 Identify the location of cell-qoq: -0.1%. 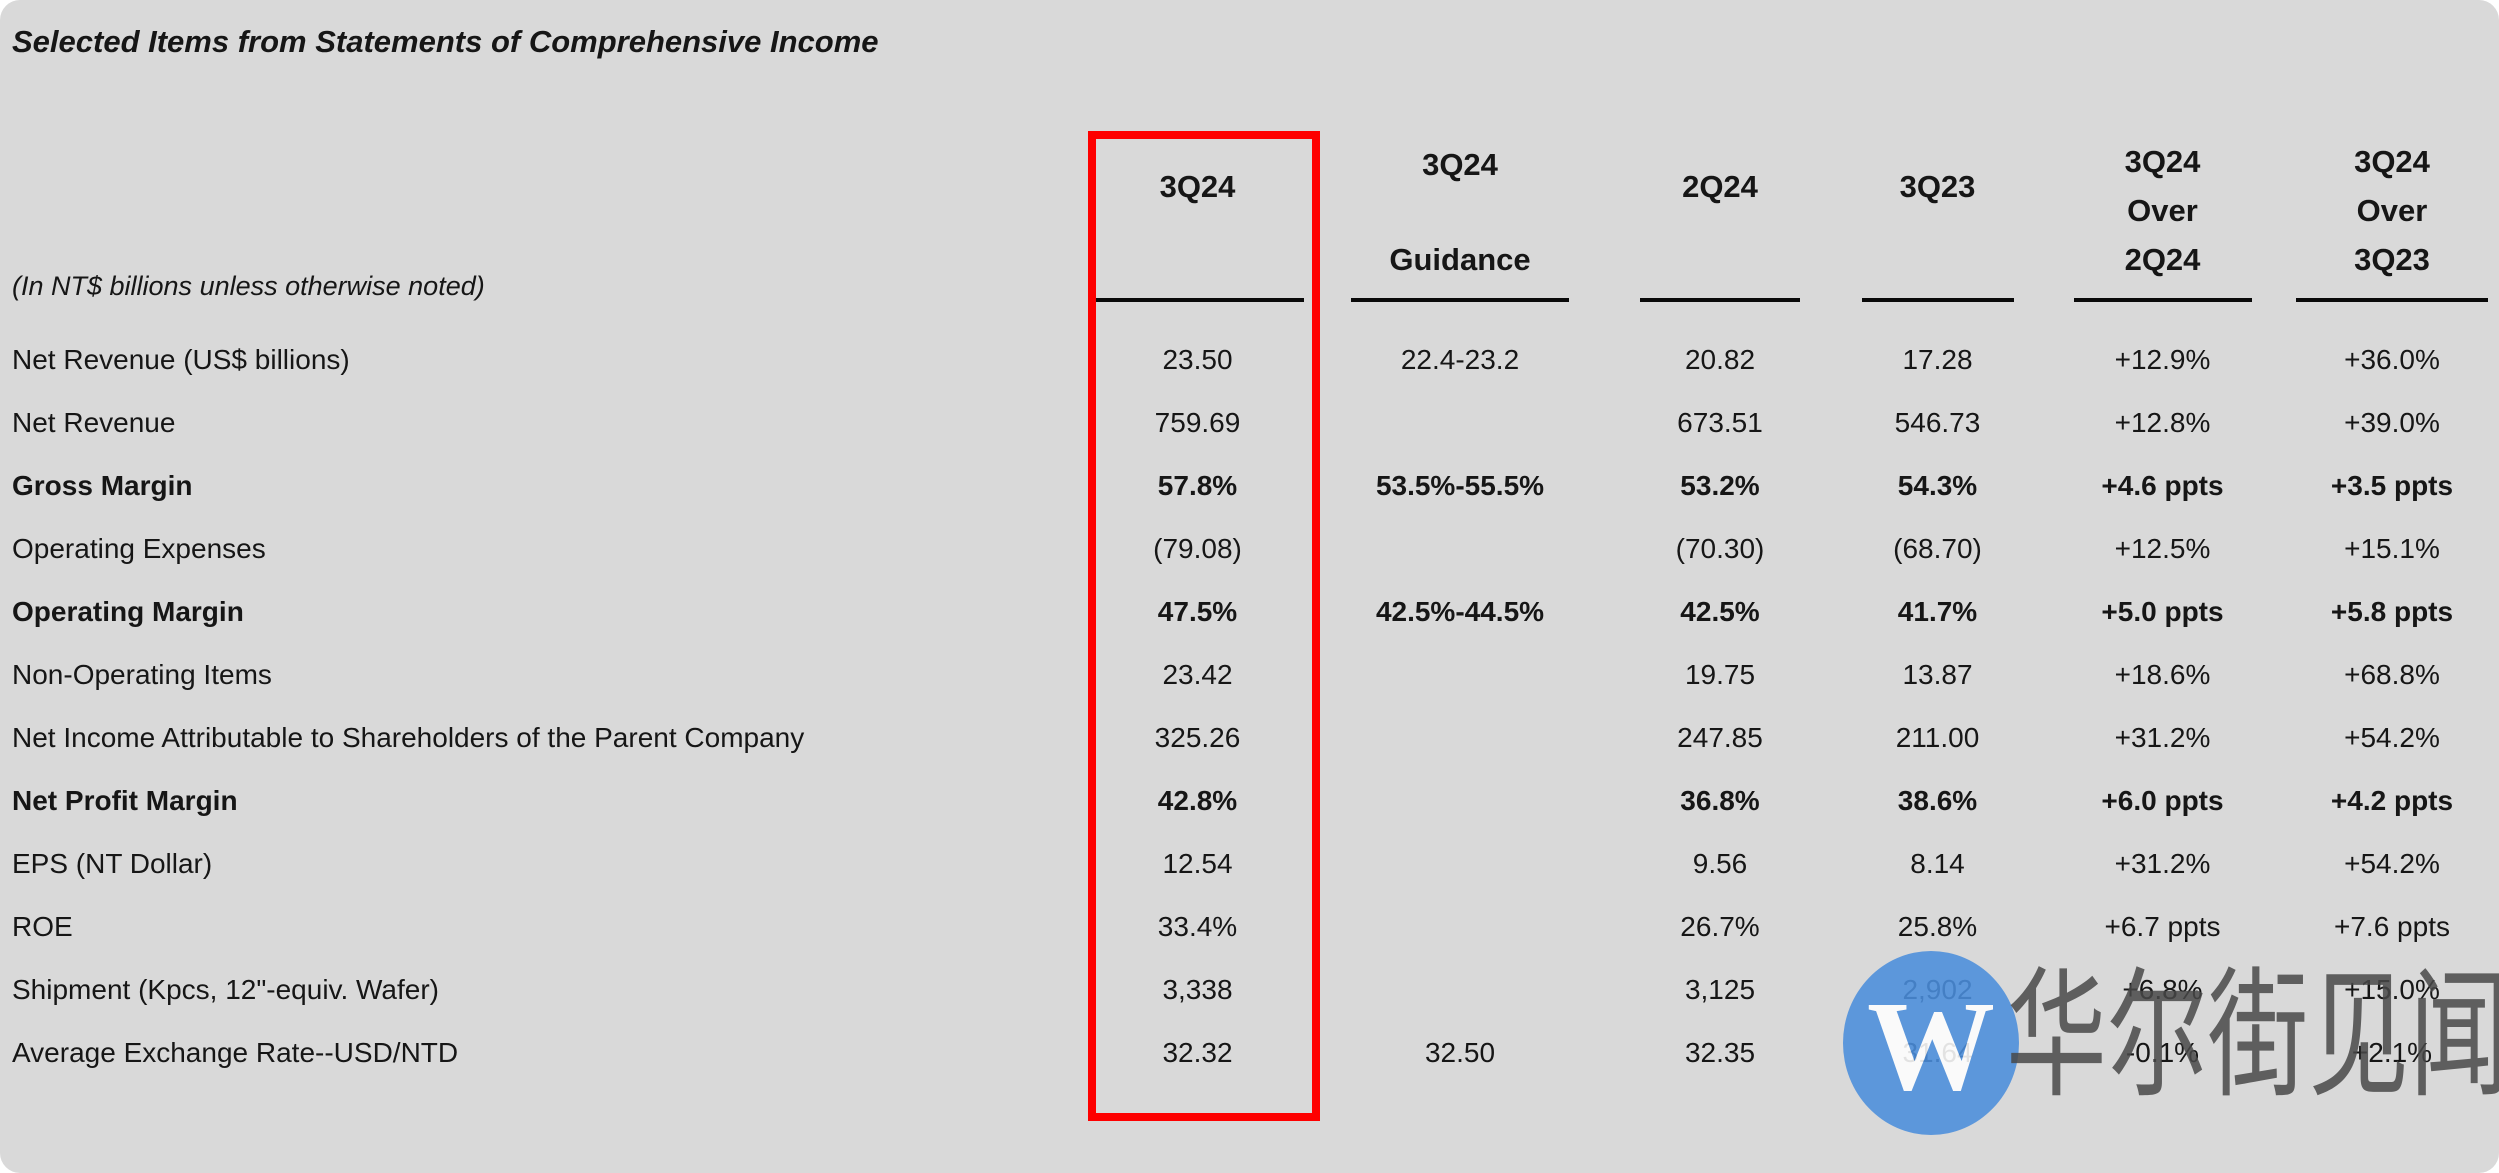
(2162, 1052).